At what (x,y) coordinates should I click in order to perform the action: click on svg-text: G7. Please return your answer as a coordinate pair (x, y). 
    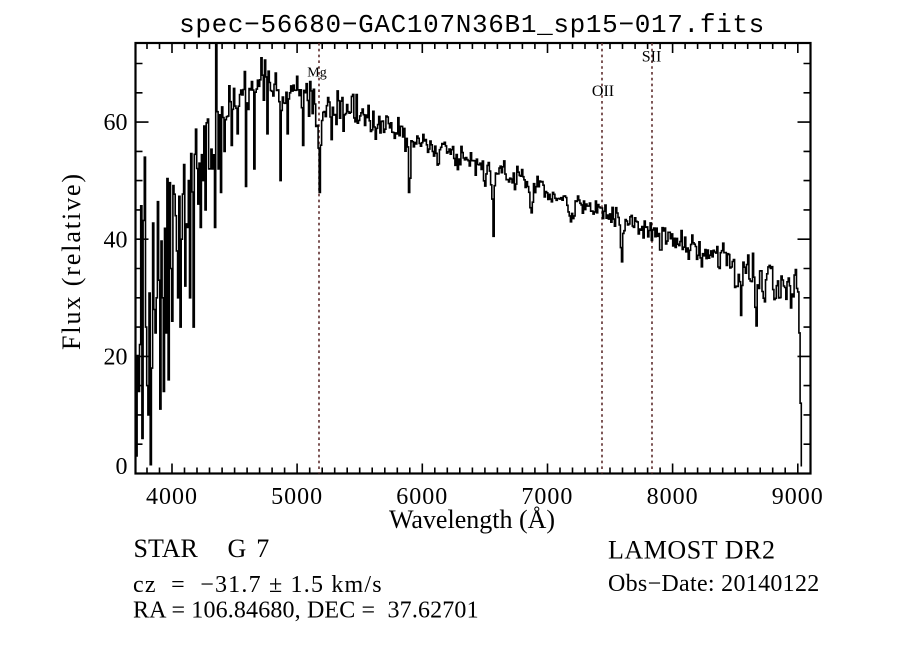
    Looking at the image, I should click on (254, 548).